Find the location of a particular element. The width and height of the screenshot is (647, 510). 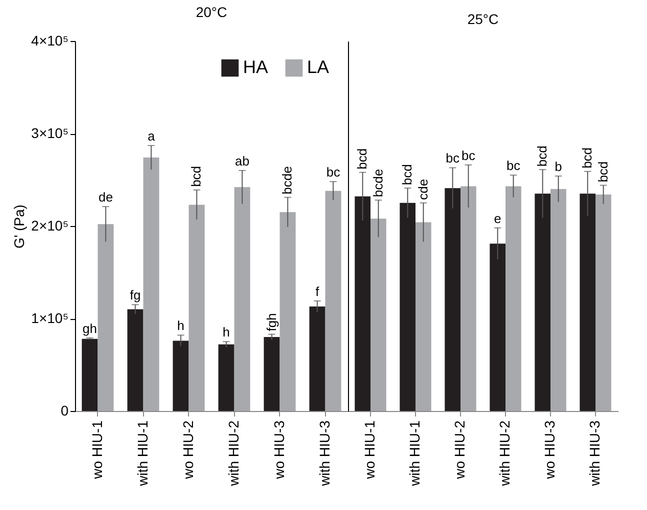

y-tick-label: 4×10⁵ is located at coordinates (49, 40).